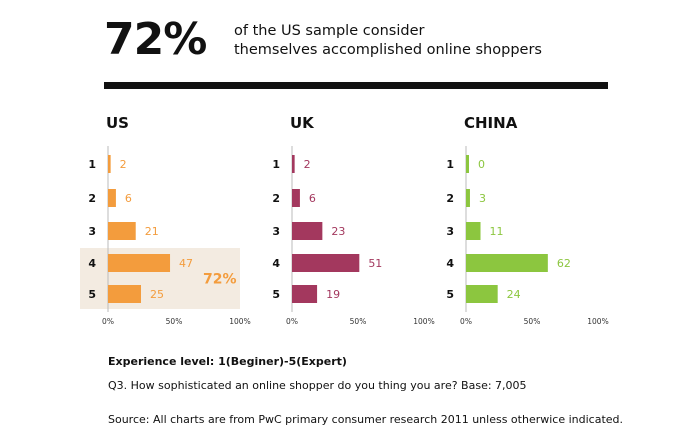  Describe the element at coordinates (481, 164) in the screenshot. I see `china-value-label: 0` at that location.